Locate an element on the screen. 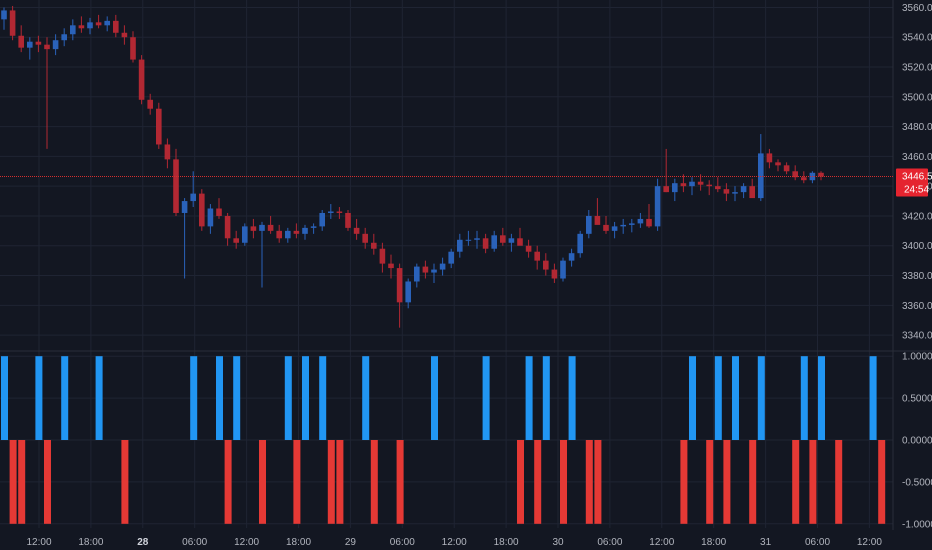  signal-tick-label: -1.0000 is located at coordinates (917, 524).